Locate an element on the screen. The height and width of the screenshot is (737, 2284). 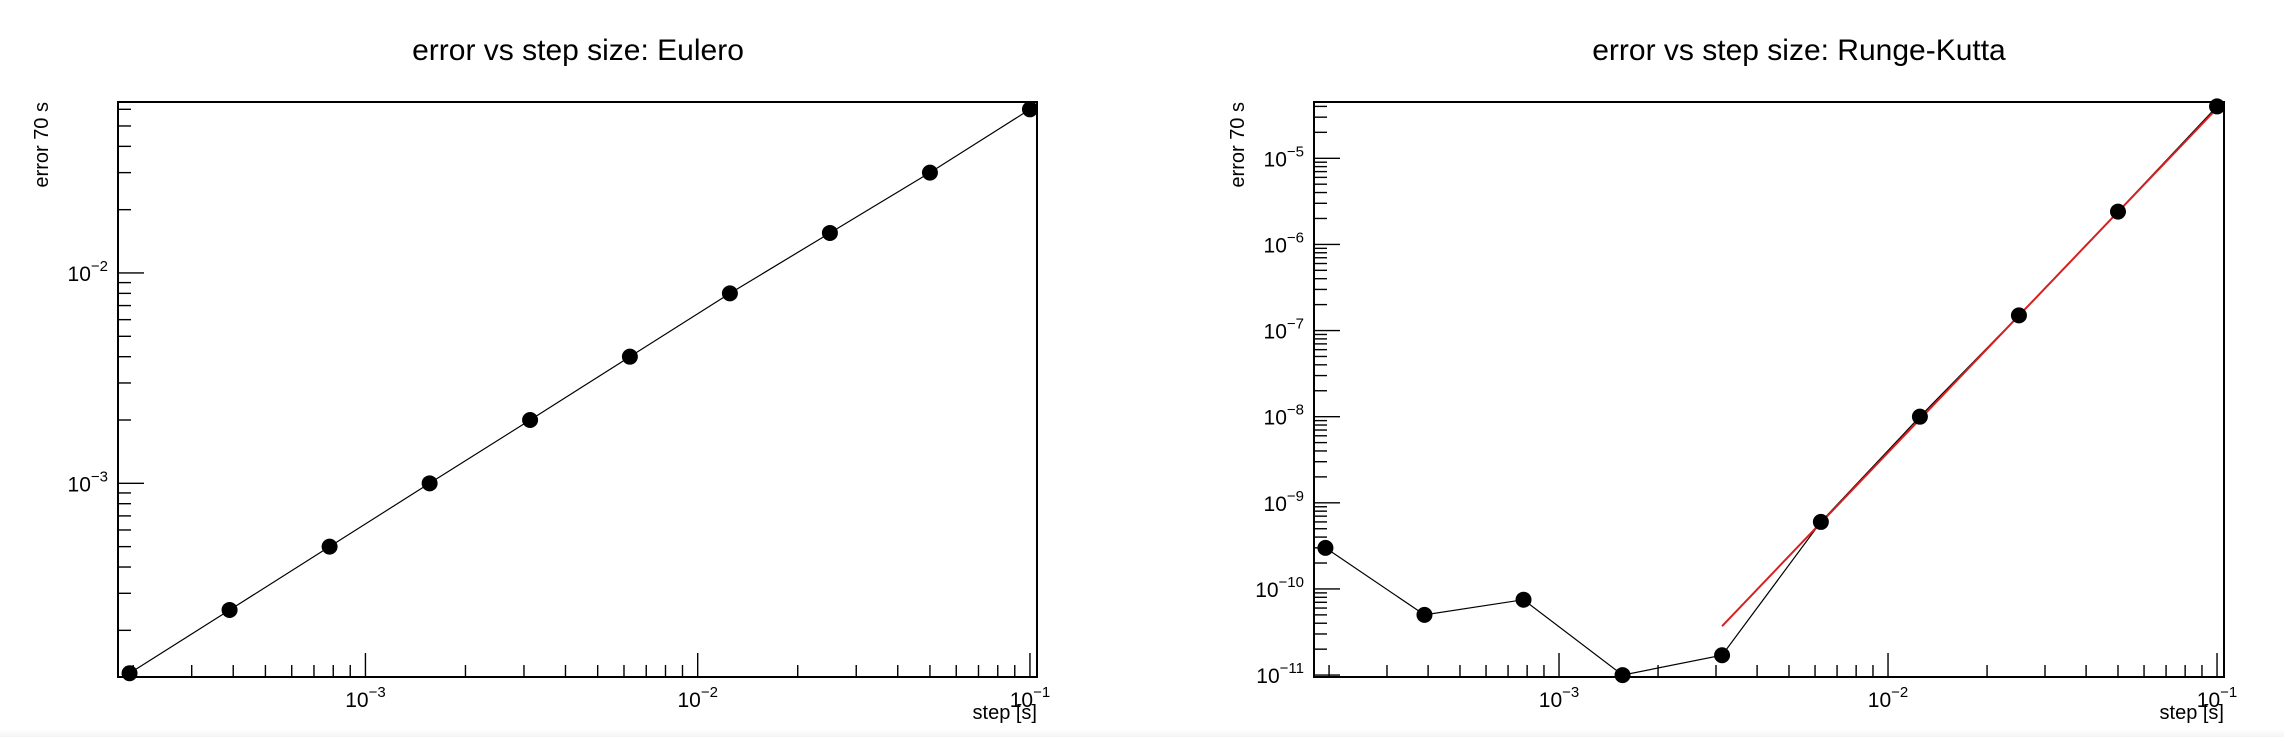
y-tick-exp: −7 is located at coordinates (1295, 324).